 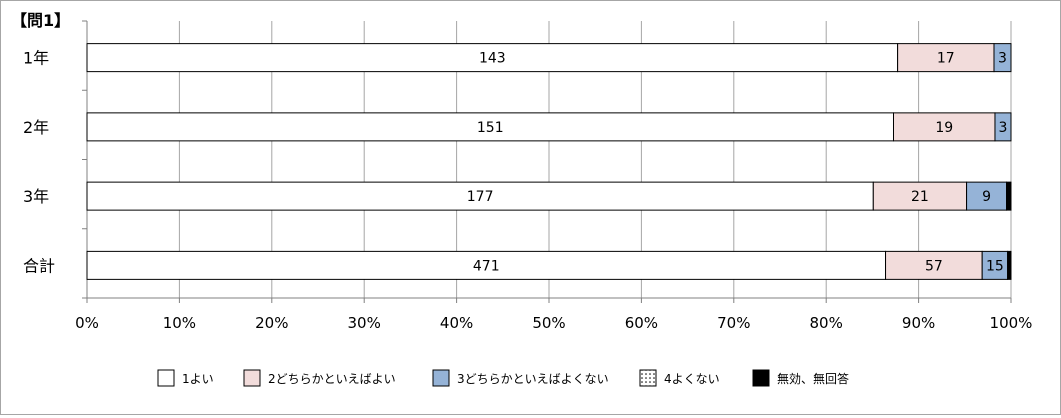 I want to click on category-label: 2年, so click(x=36, y=127).